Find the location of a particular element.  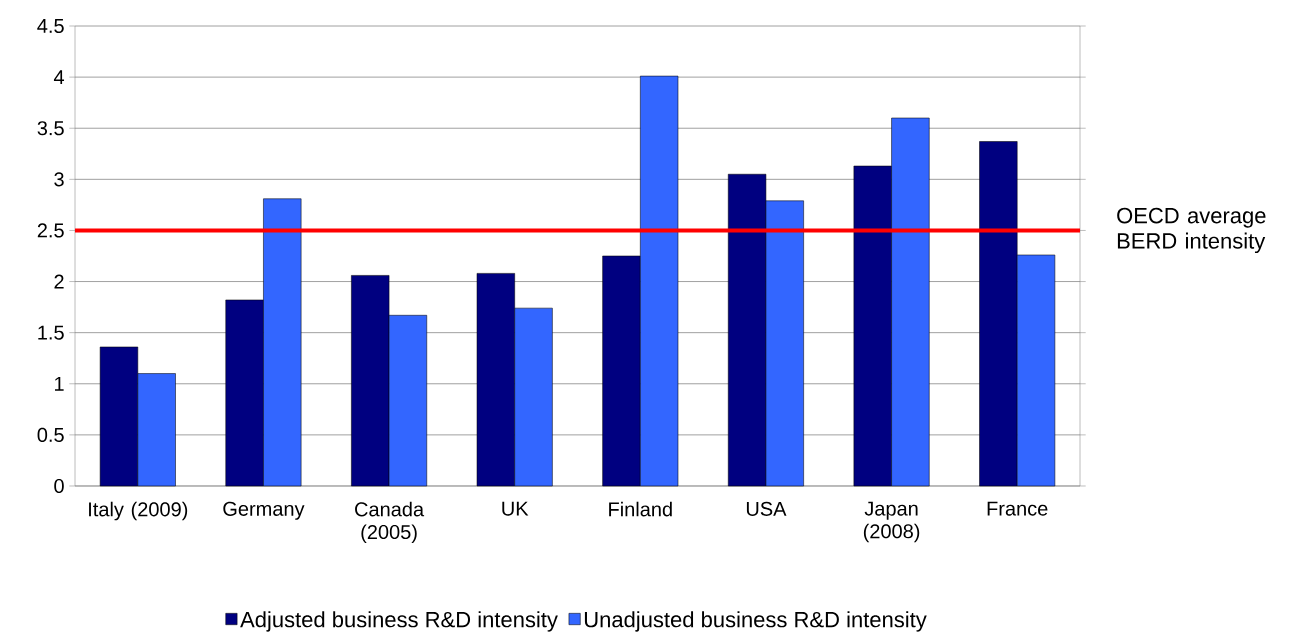

ref-line-label: OECD average BERD intensity is located at coordinates (1191, 230).